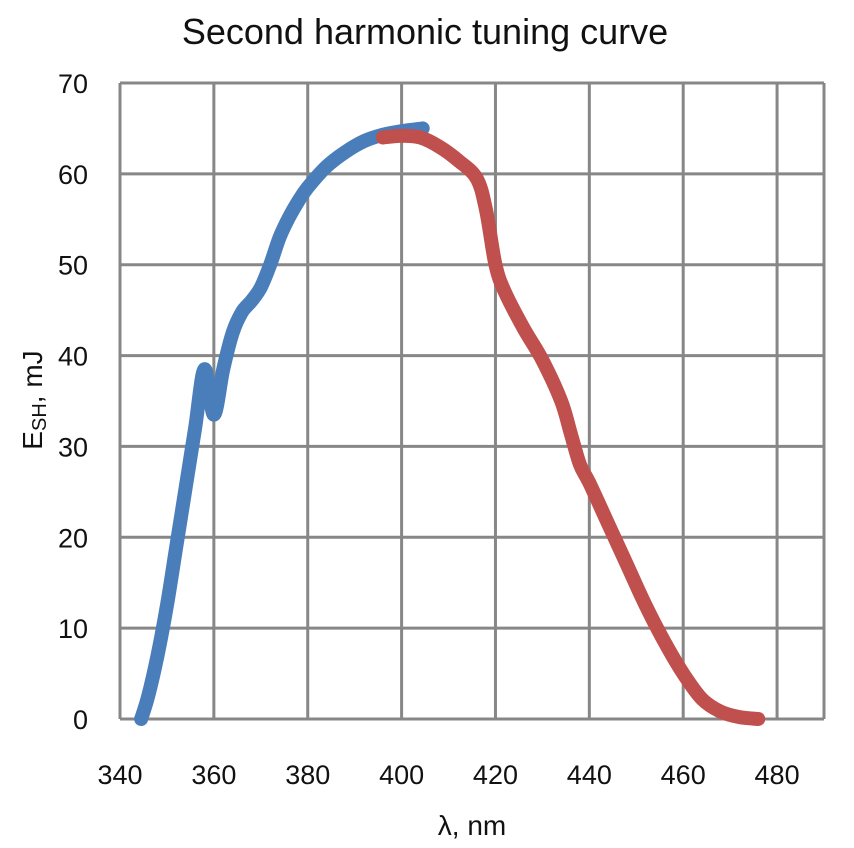 This screenshot has width=854, height=848. Describe the element at coordinates (40, 417) in the screenshot. I see `y-axis-label-subscript: SH` at that location.